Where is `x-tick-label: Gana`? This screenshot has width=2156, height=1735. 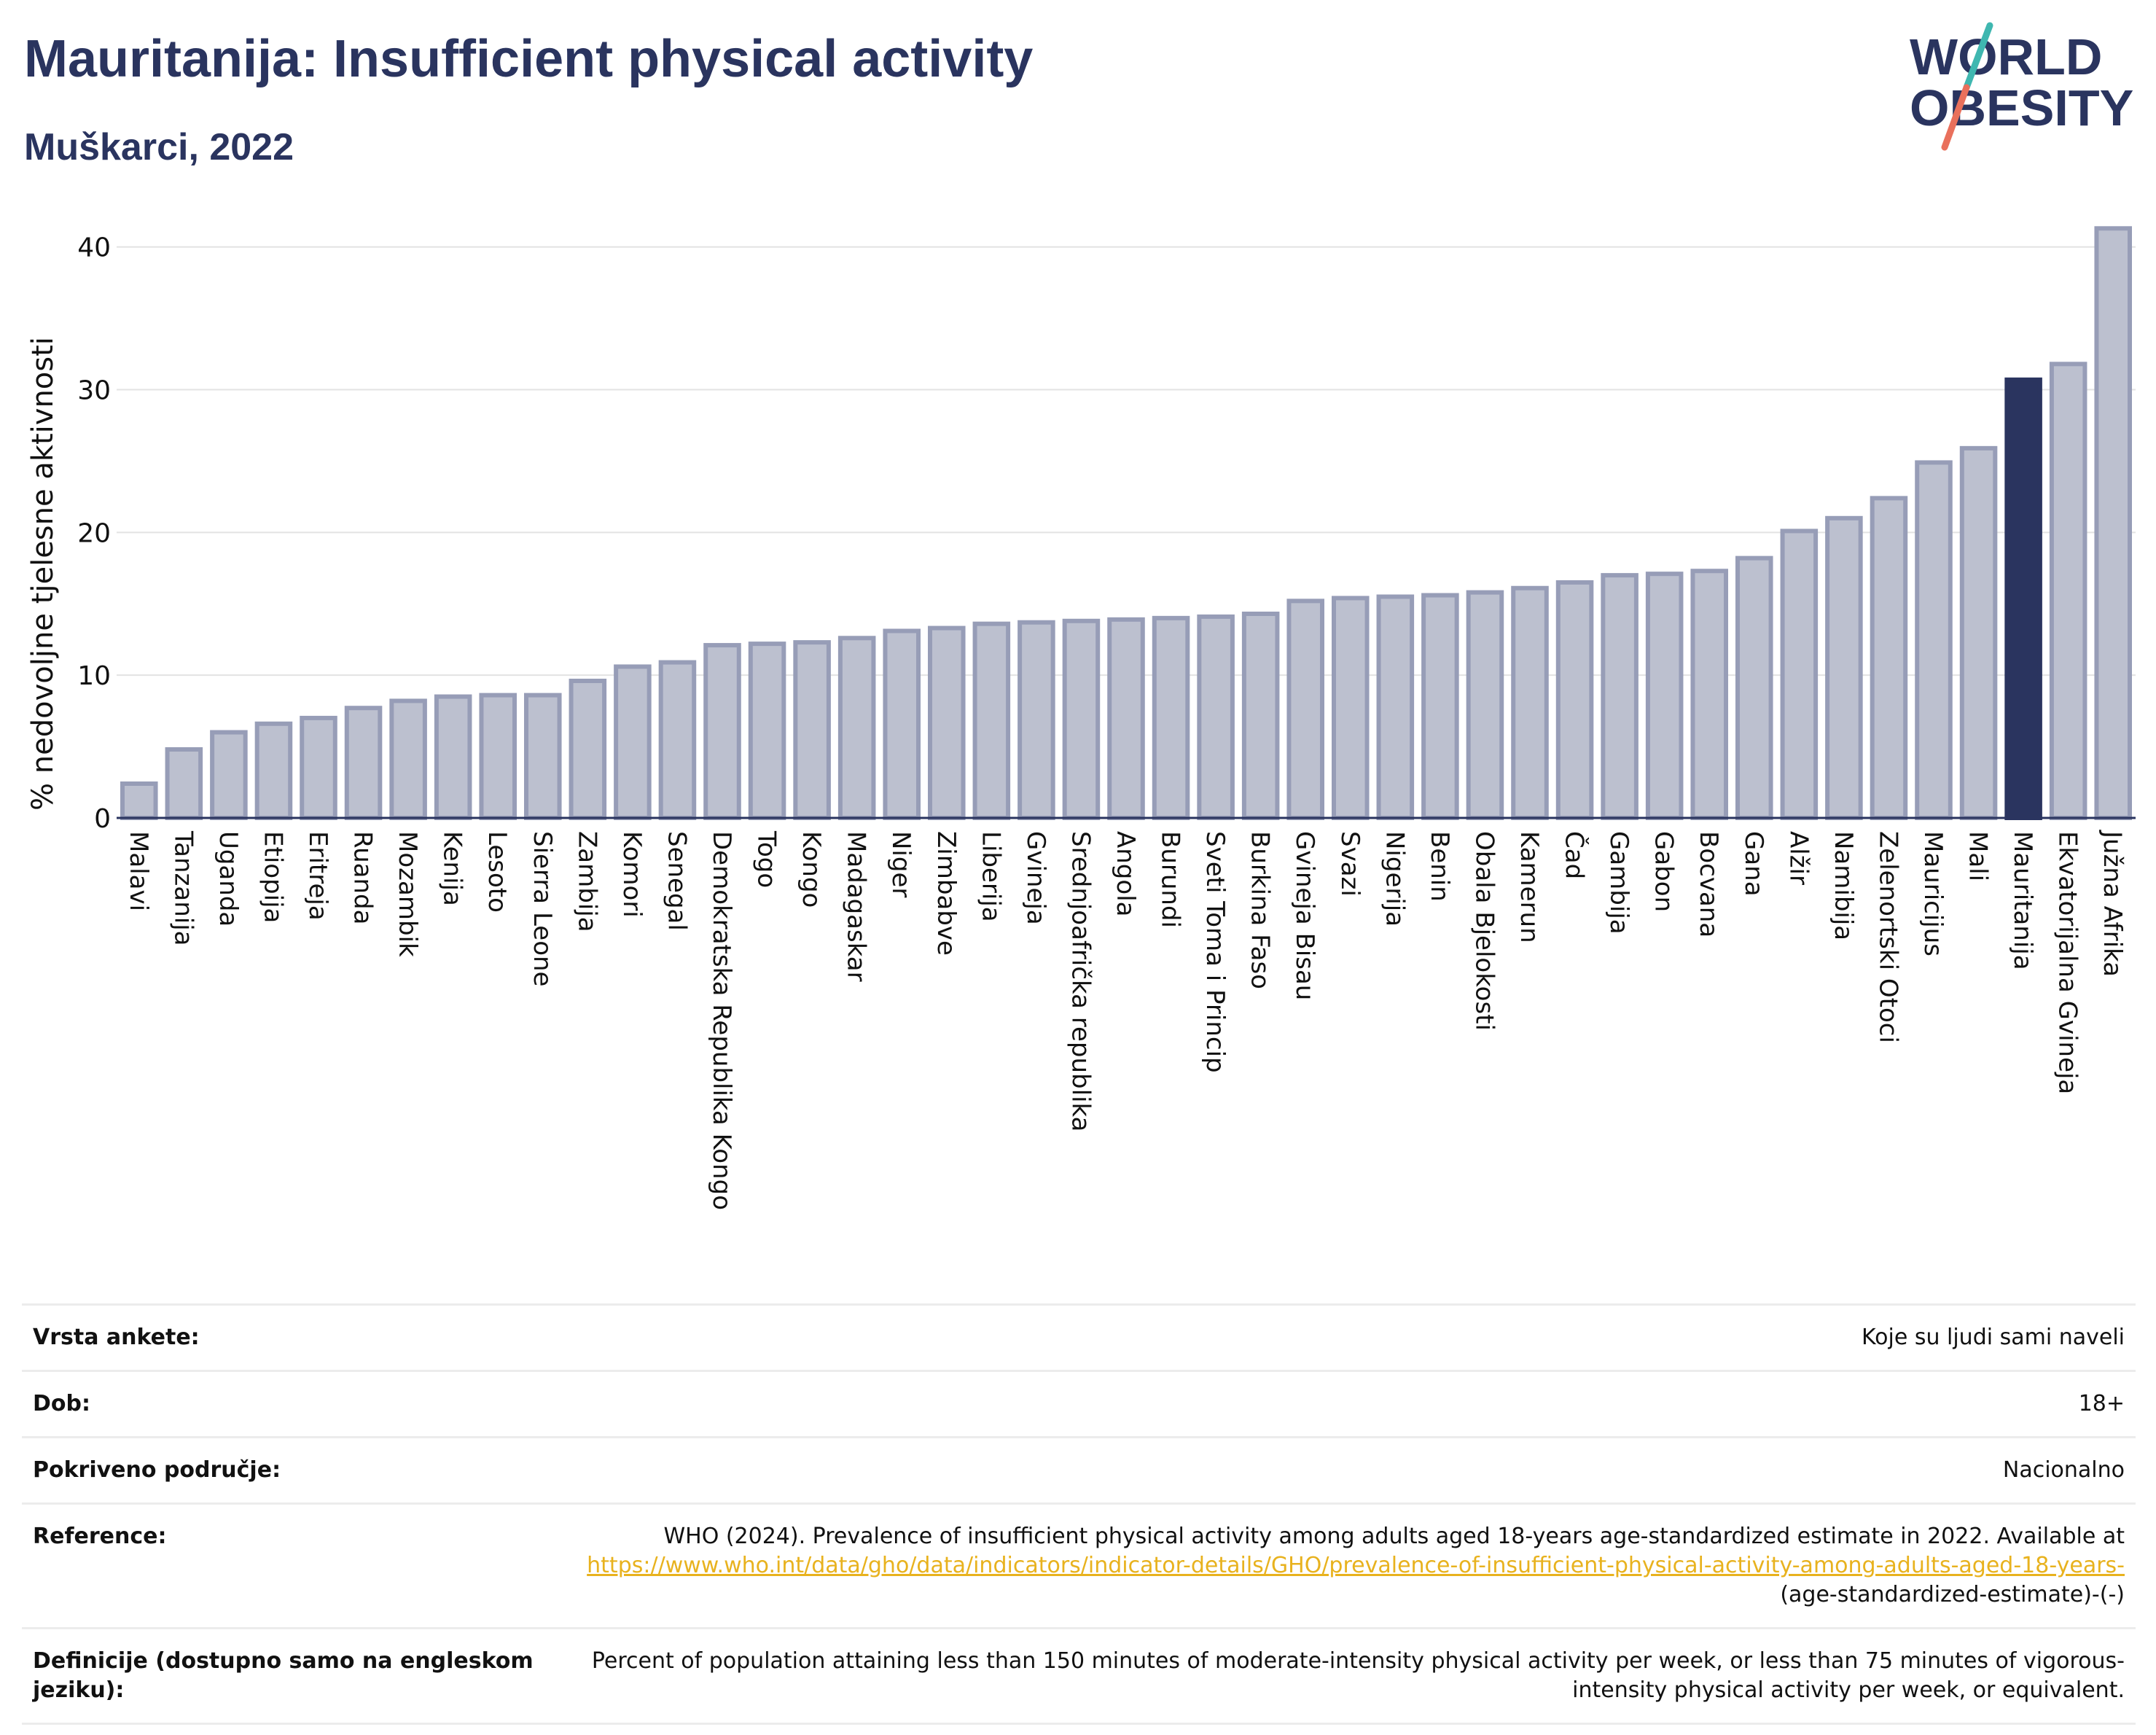
x-tick-label: Gana is located at coordinates (1754, 864).